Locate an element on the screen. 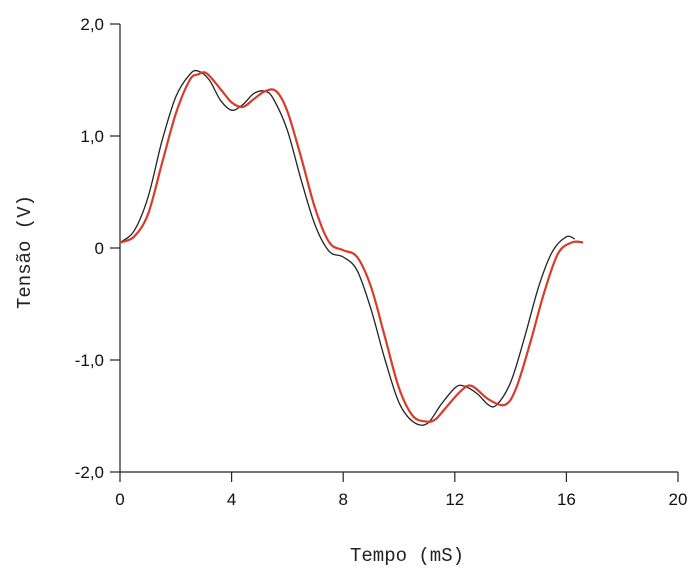  x-tick-label: 16 is located at coordinates (566, 499).